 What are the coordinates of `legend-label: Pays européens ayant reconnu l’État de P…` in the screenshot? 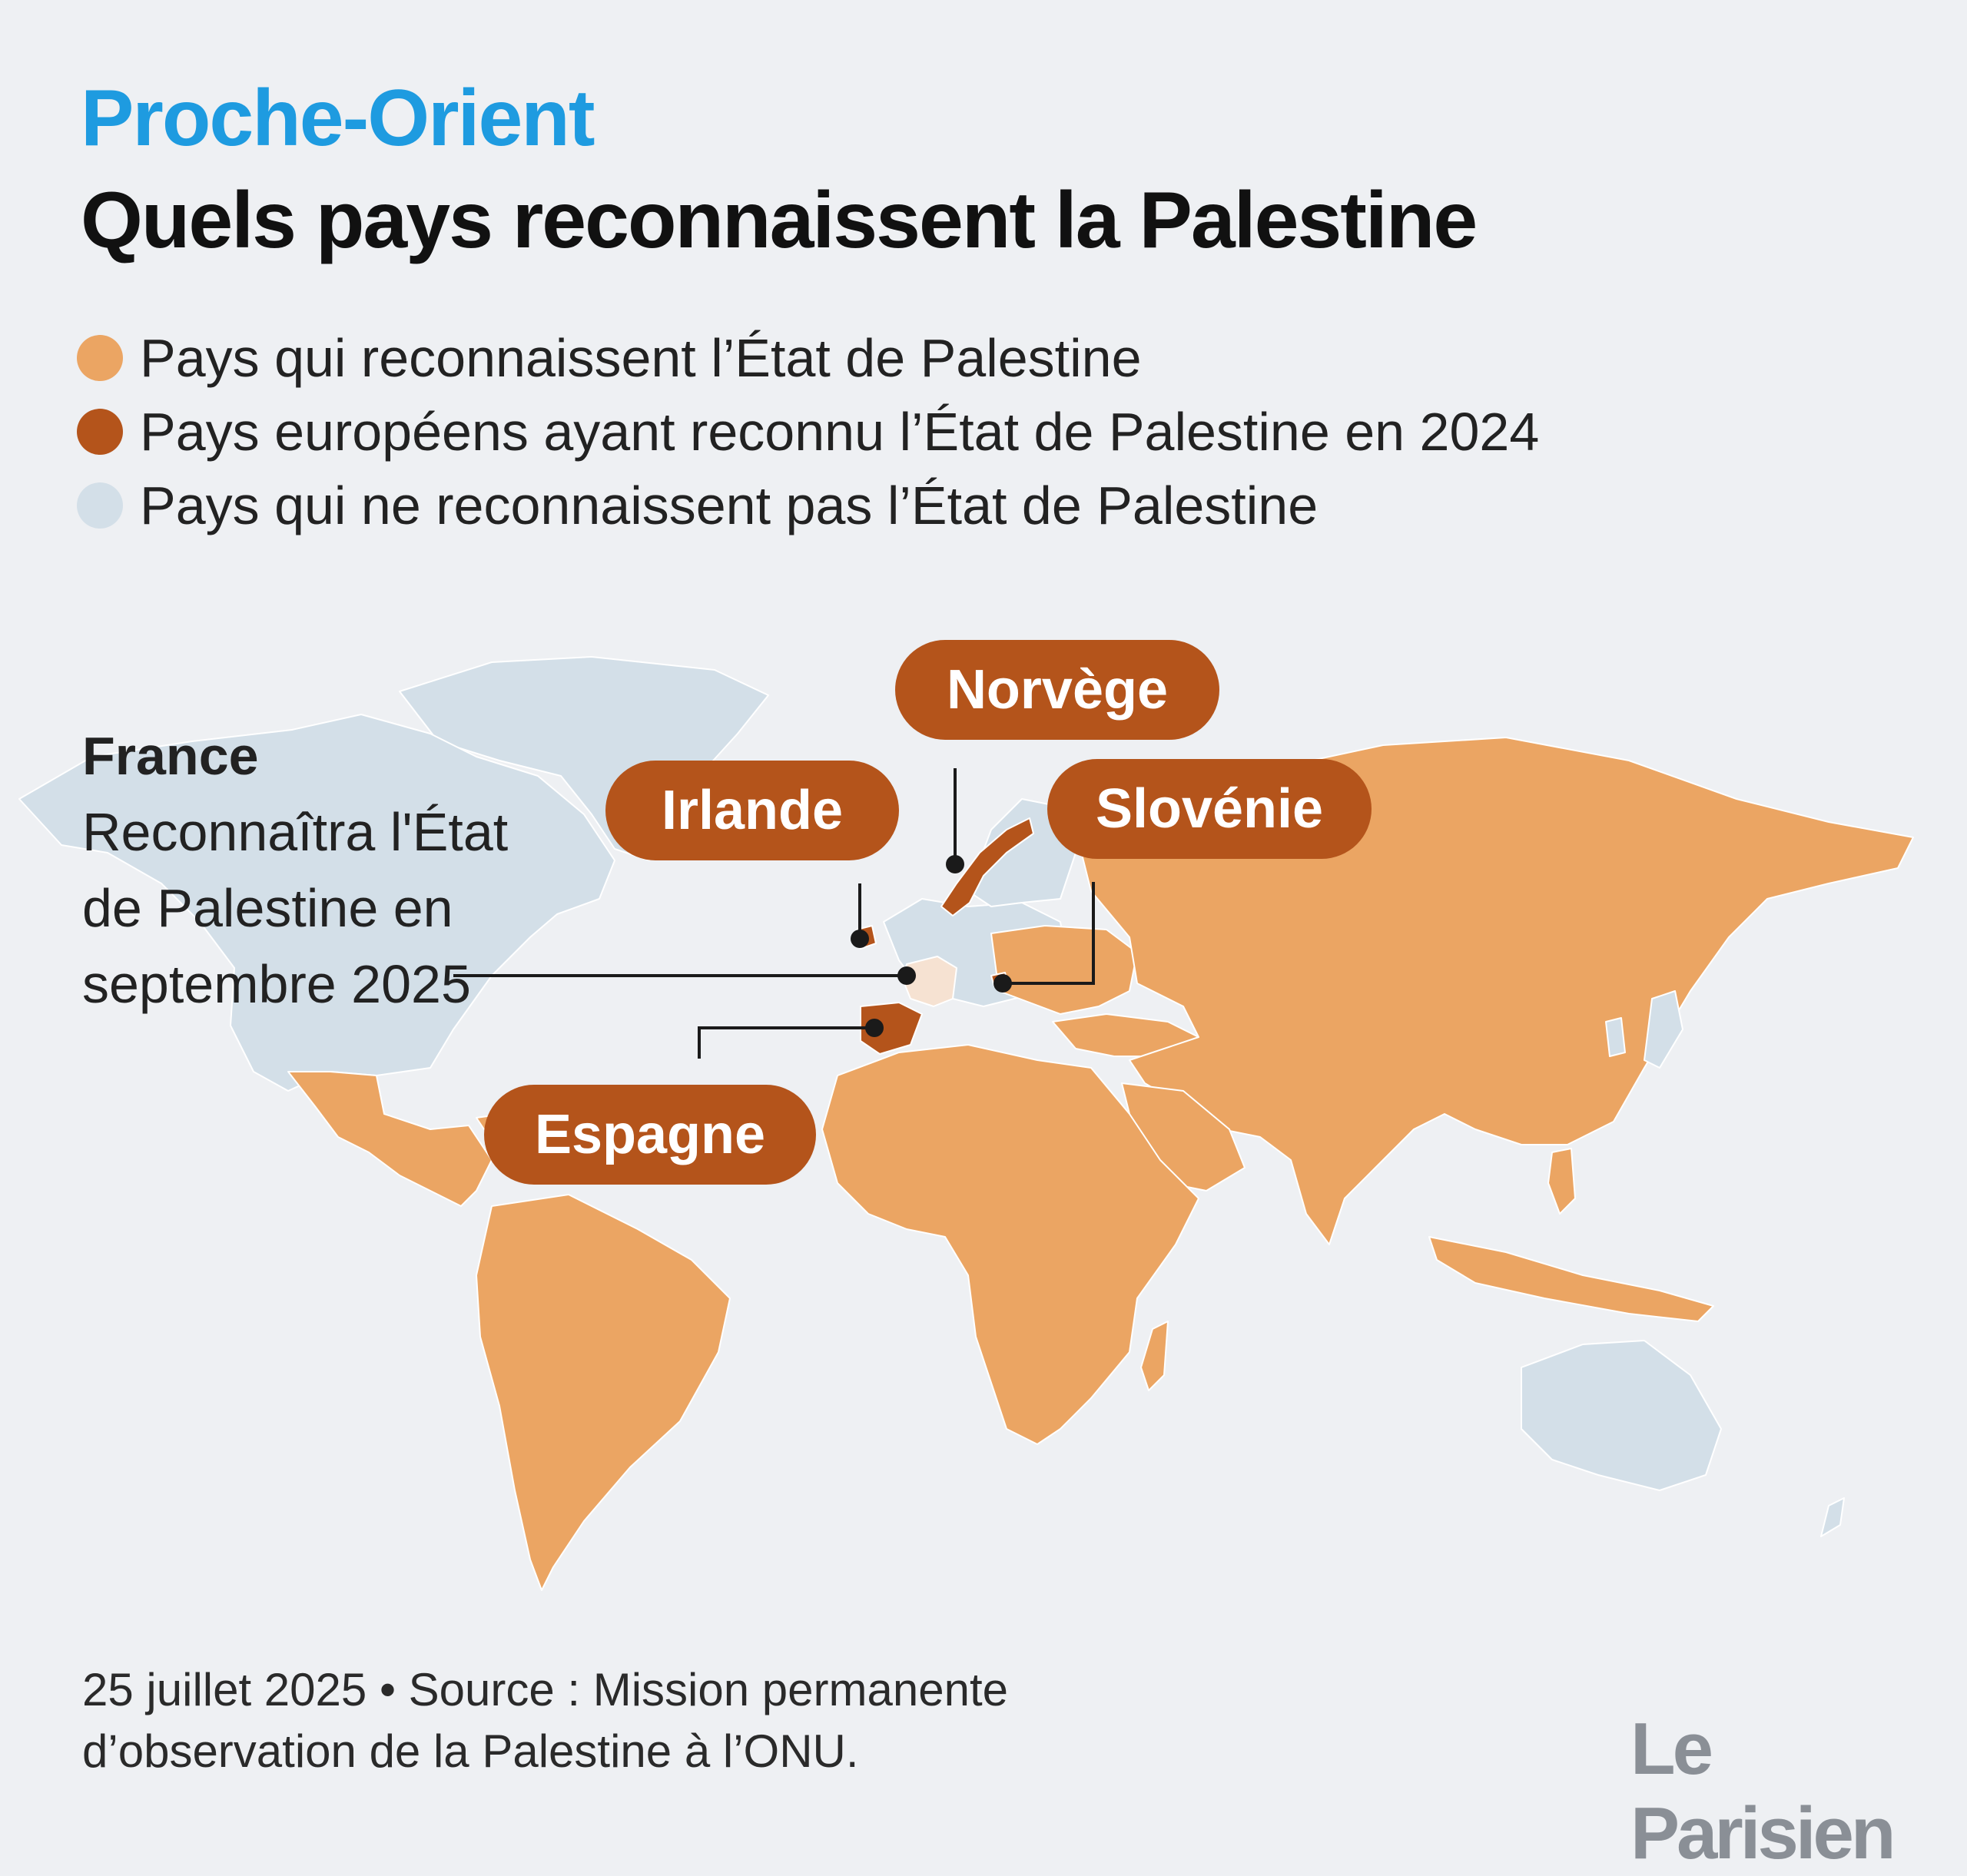 It's located at (840, 432).